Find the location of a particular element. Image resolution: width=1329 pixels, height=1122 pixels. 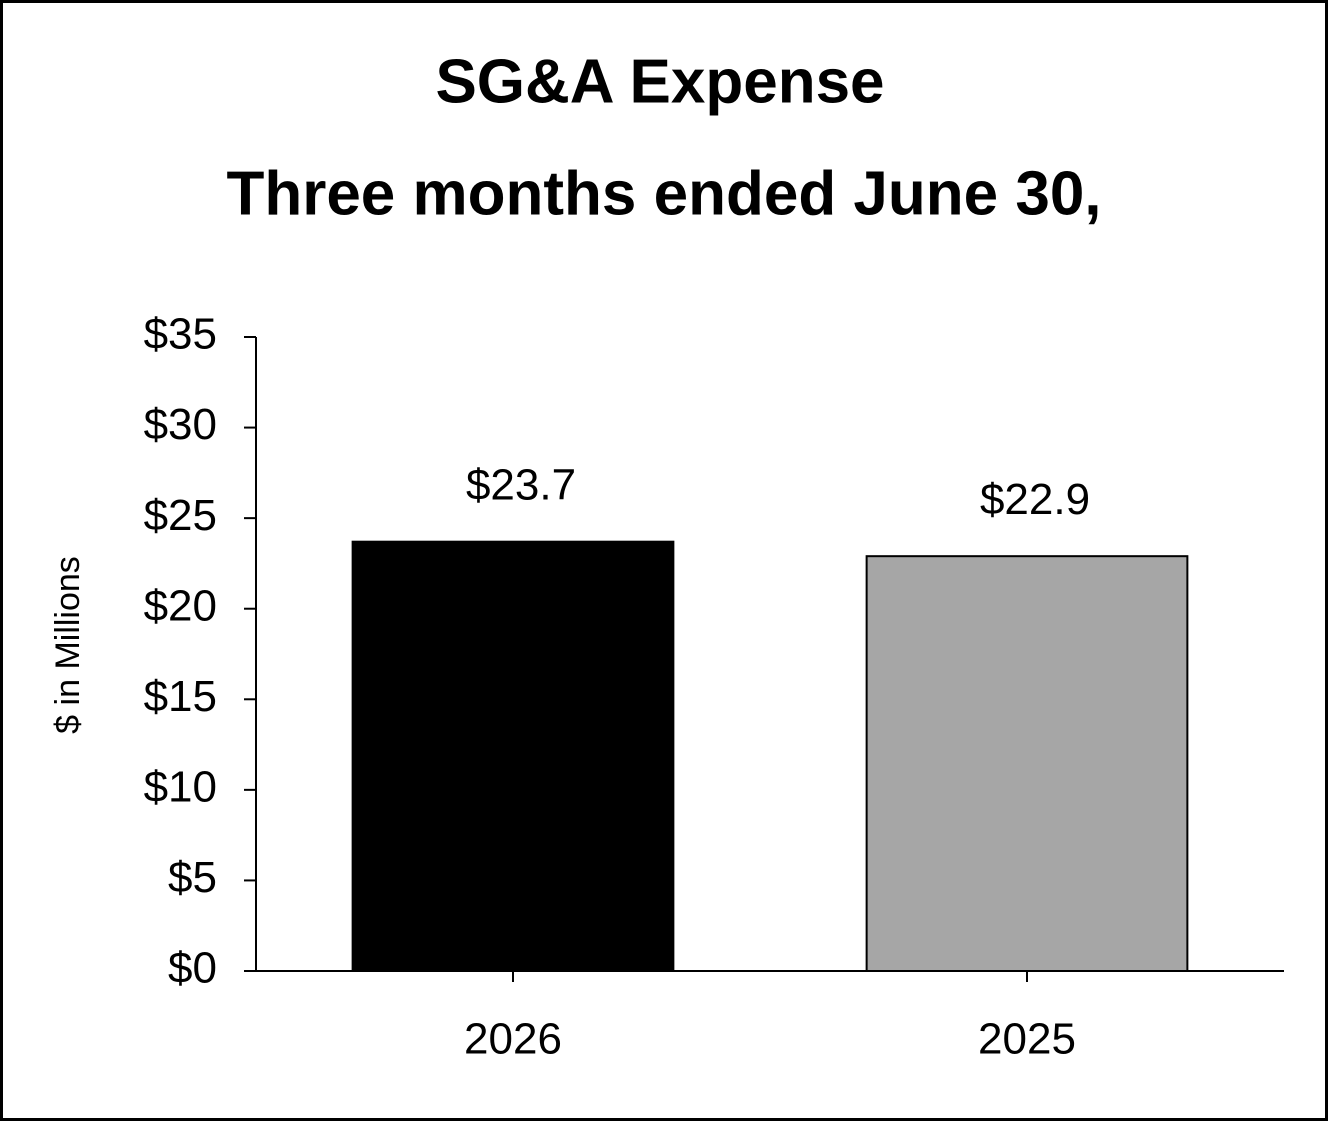

y-tick-label: $5 is located at coordinates (192, 877).